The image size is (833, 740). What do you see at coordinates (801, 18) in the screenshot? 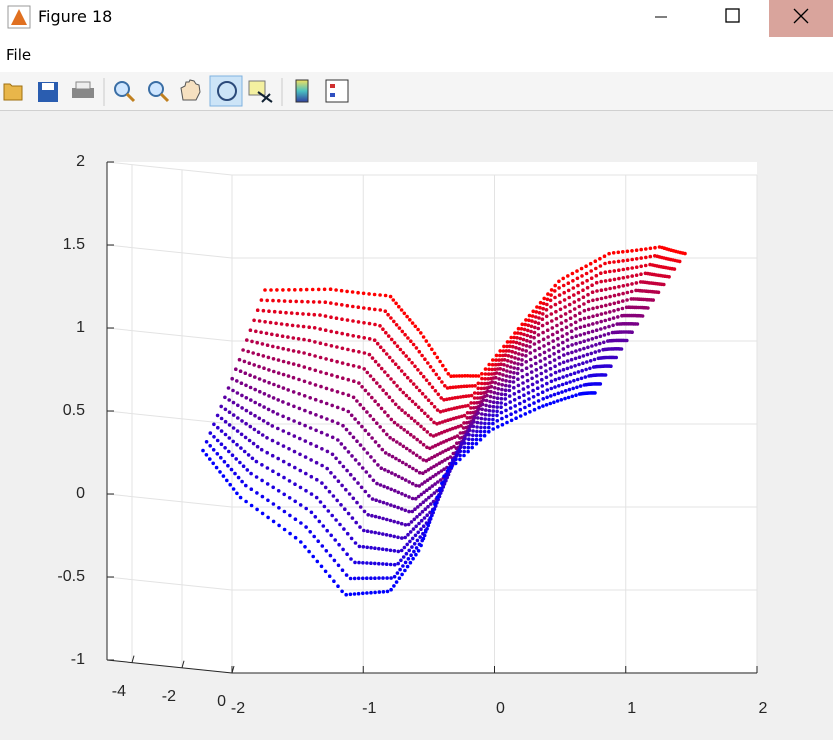
I see `close-button` at bounding box center [801, 18].